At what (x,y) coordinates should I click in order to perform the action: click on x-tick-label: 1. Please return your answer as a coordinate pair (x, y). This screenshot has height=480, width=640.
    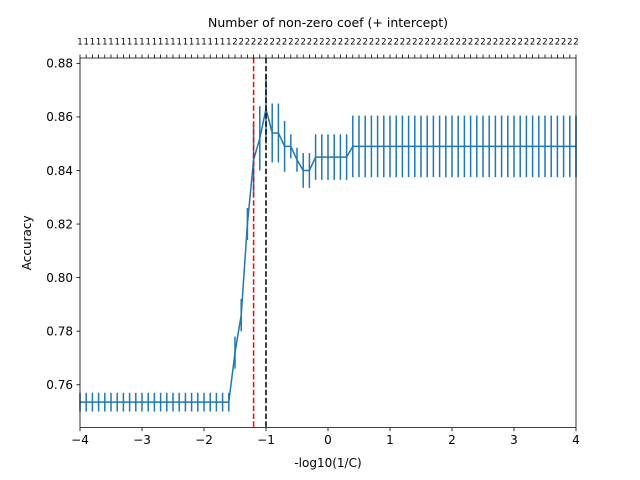
    Looking at the image, I should click on (390, 440).